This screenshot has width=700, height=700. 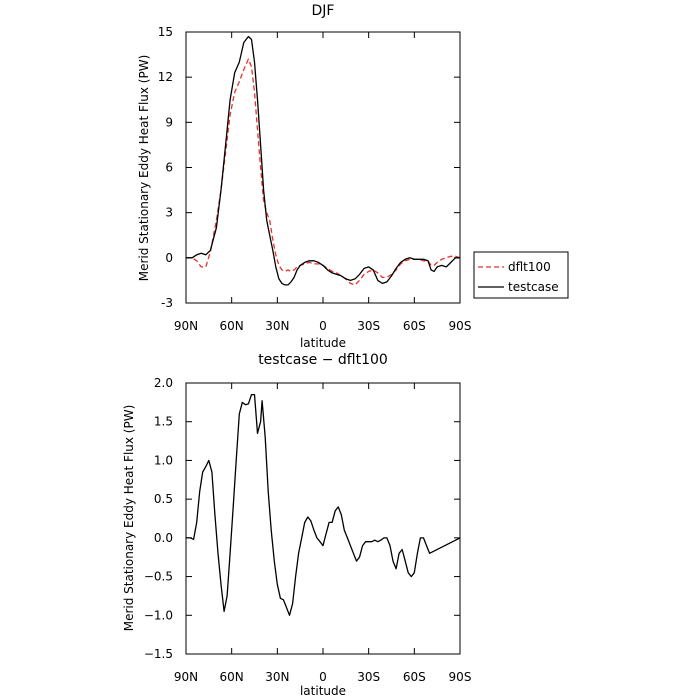 What do you see at coordinates (169, 122) in the screenshot?
I see `y-tick-label: 9` at bounding box center [169, 122].